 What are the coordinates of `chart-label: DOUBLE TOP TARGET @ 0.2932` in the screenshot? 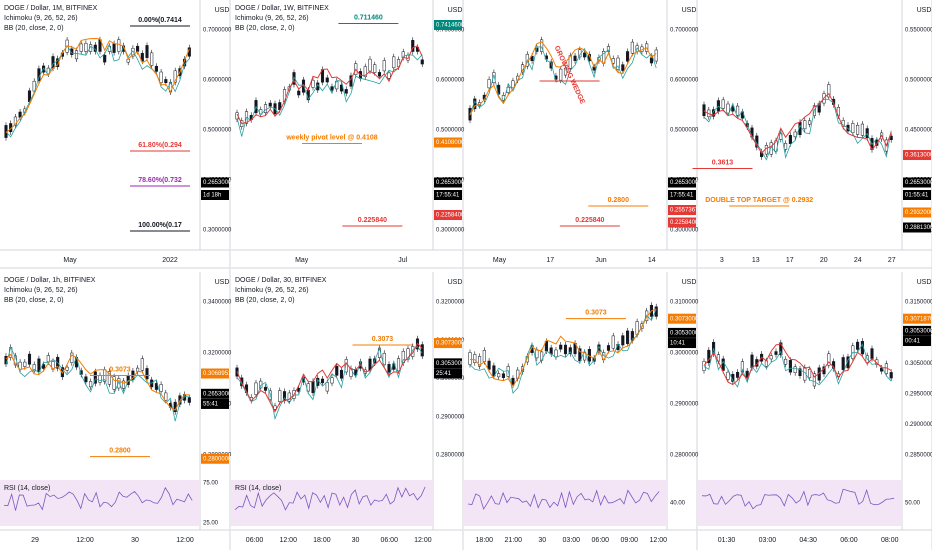 It's located at (759, 200).